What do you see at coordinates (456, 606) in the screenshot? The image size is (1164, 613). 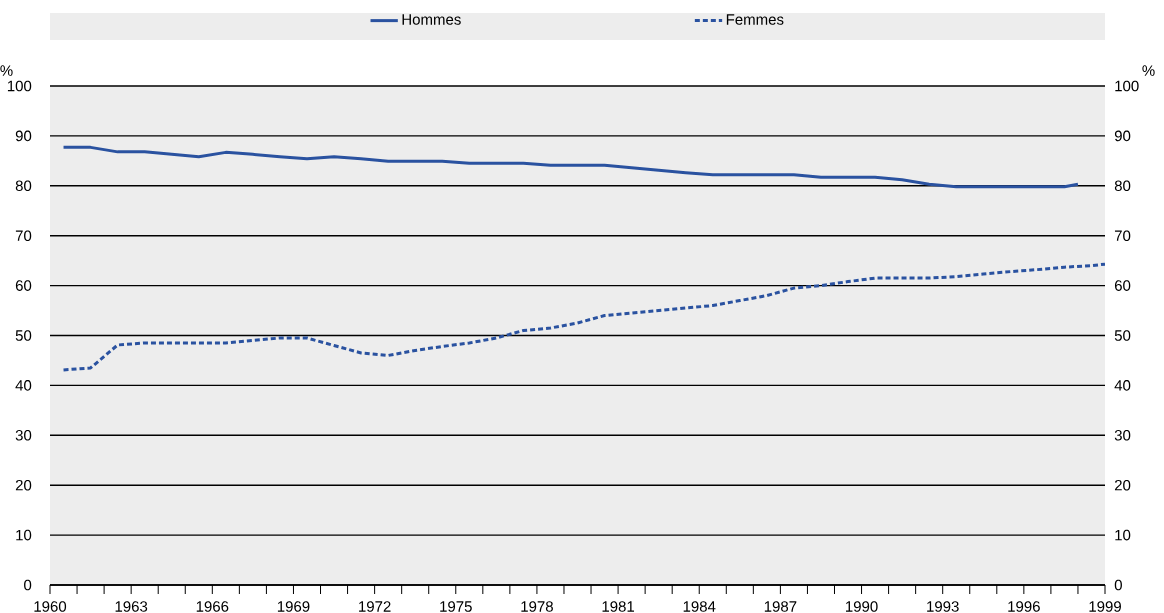 I see `x-tick-label: 1975` at bounding box center [456, 606].